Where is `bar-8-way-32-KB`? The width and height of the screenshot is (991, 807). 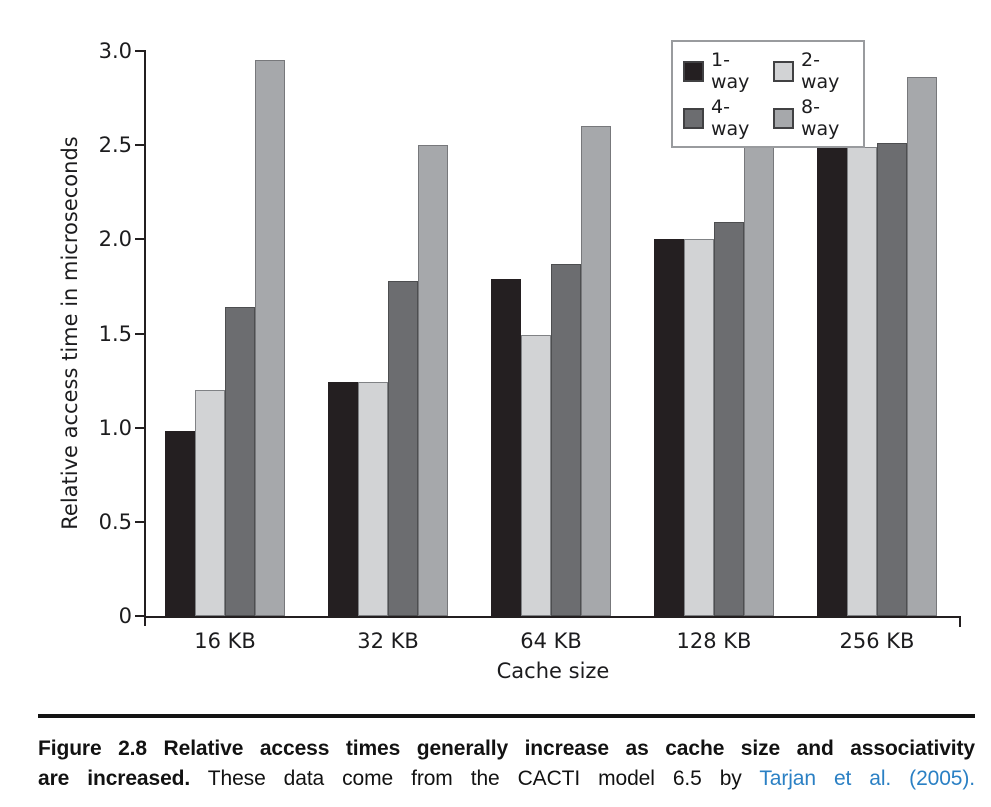 bar-8-way-32-KB is located at coordinates (433, 380).